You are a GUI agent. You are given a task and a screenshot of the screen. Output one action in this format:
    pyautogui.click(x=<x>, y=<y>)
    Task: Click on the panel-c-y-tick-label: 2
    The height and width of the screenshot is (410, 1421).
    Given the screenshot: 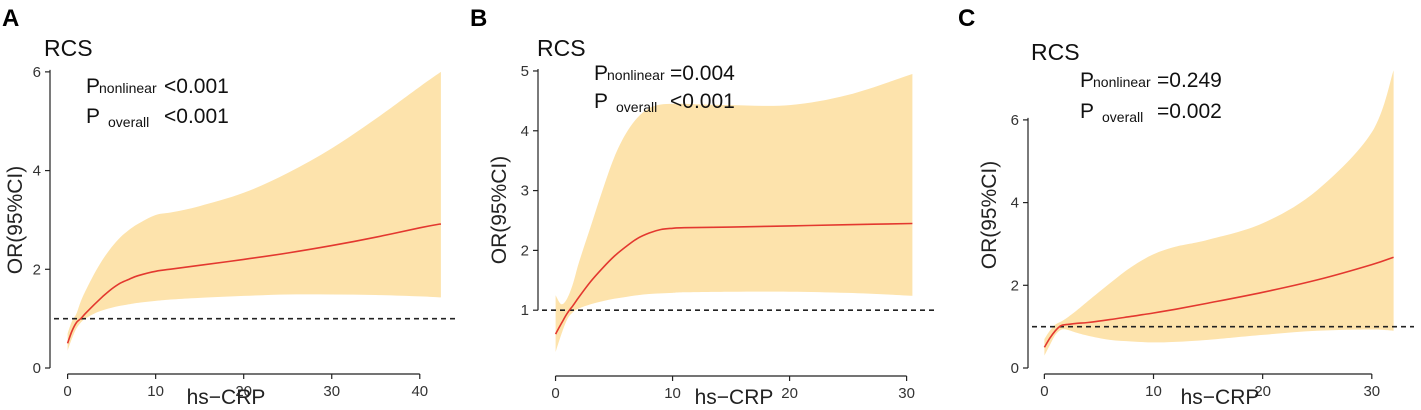 What is the action you would take?
    pyautogui.click(x=1015, y=285)
    